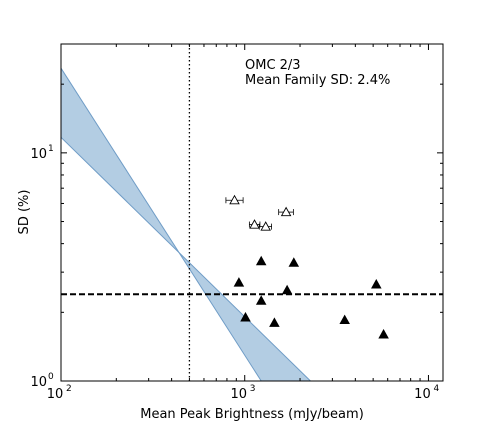  Describe the element at coordinates (69, 389) in the screenshot. I see `x-tick-label-exponent: 2` at that location.